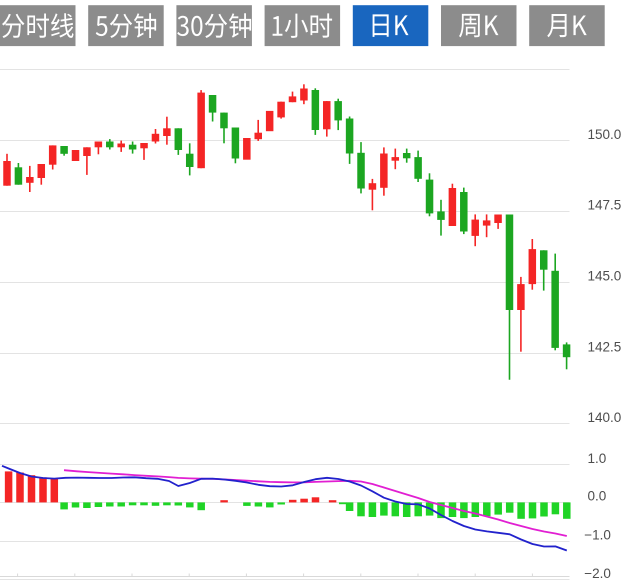 This screenshot has width=625, height=580. What do you see at coordinates (597, 458) in the screenshot?
I see `svg-text: 1.0` at bounding box center [597, 458].